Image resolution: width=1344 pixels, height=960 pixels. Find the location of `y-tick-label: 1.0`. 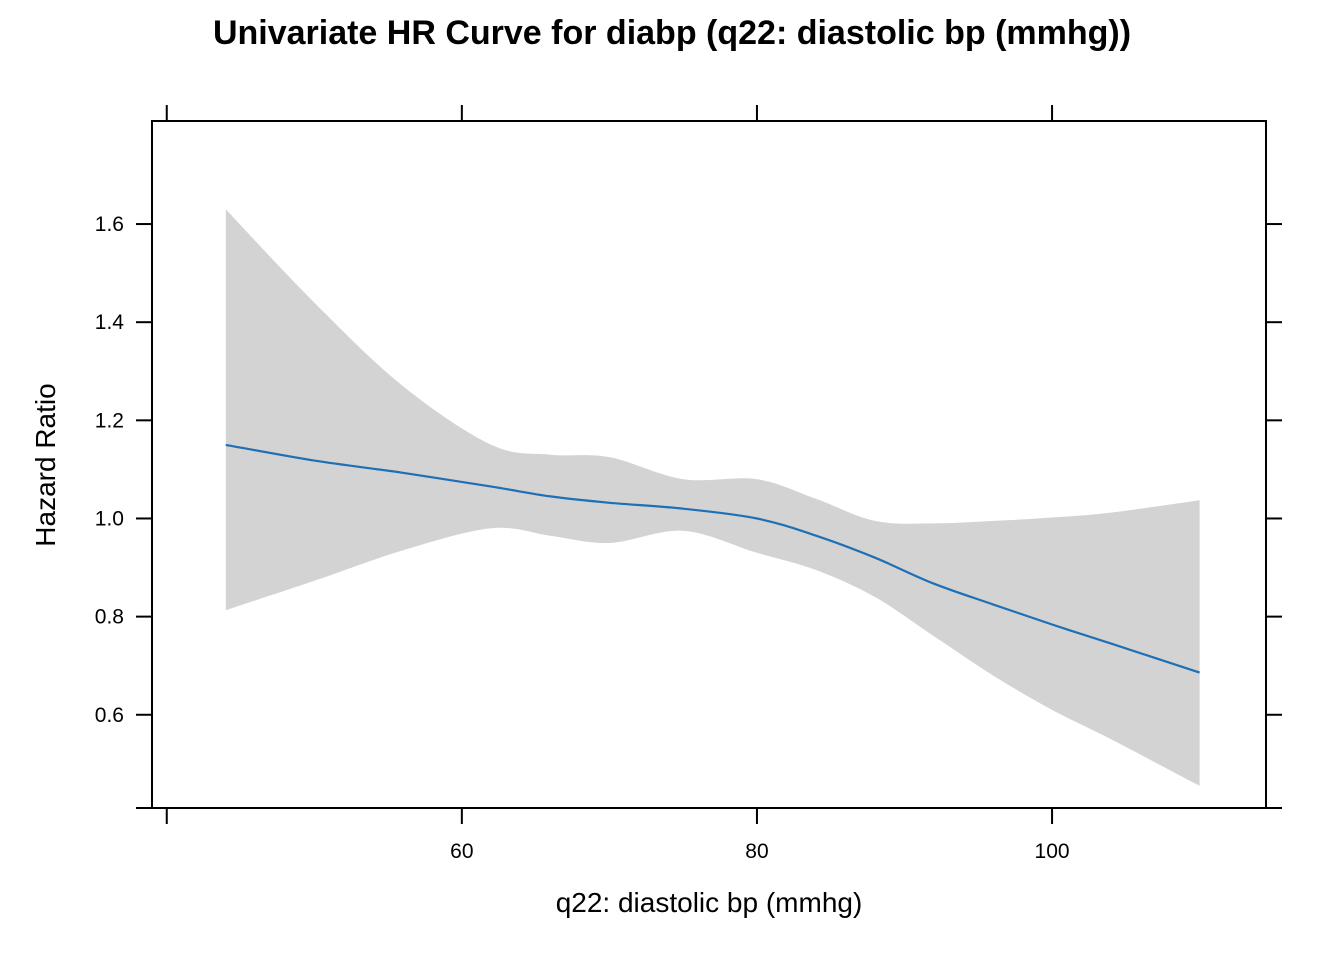

y-tick-label: 1.0 is located at coordinates (109, 518).